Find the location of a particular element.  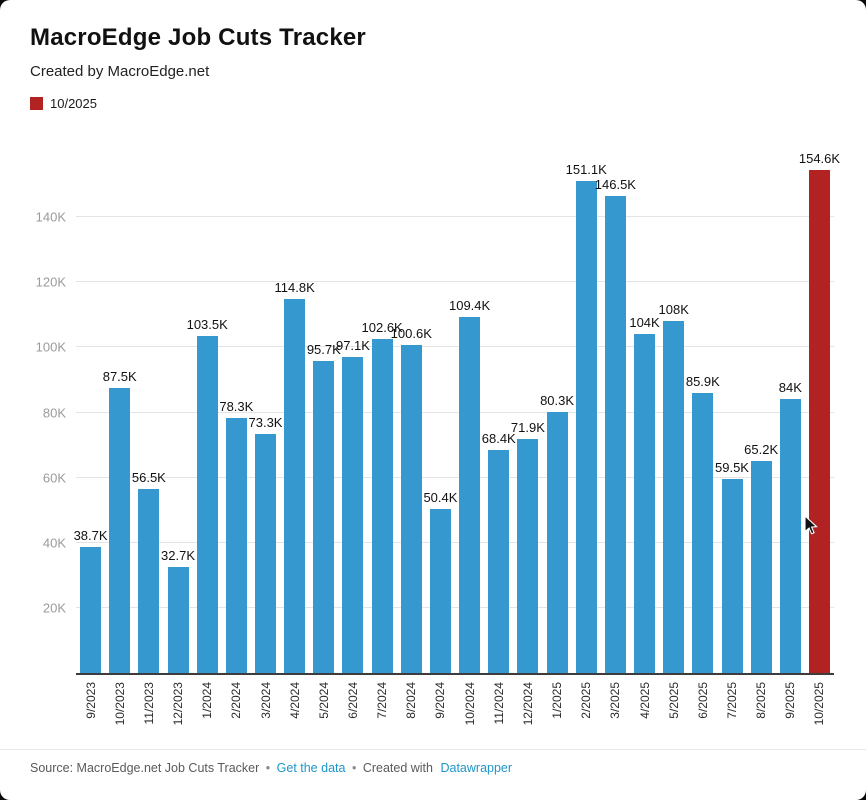

bar-9-2024: 50.4K is located at coordinates (440, 581).